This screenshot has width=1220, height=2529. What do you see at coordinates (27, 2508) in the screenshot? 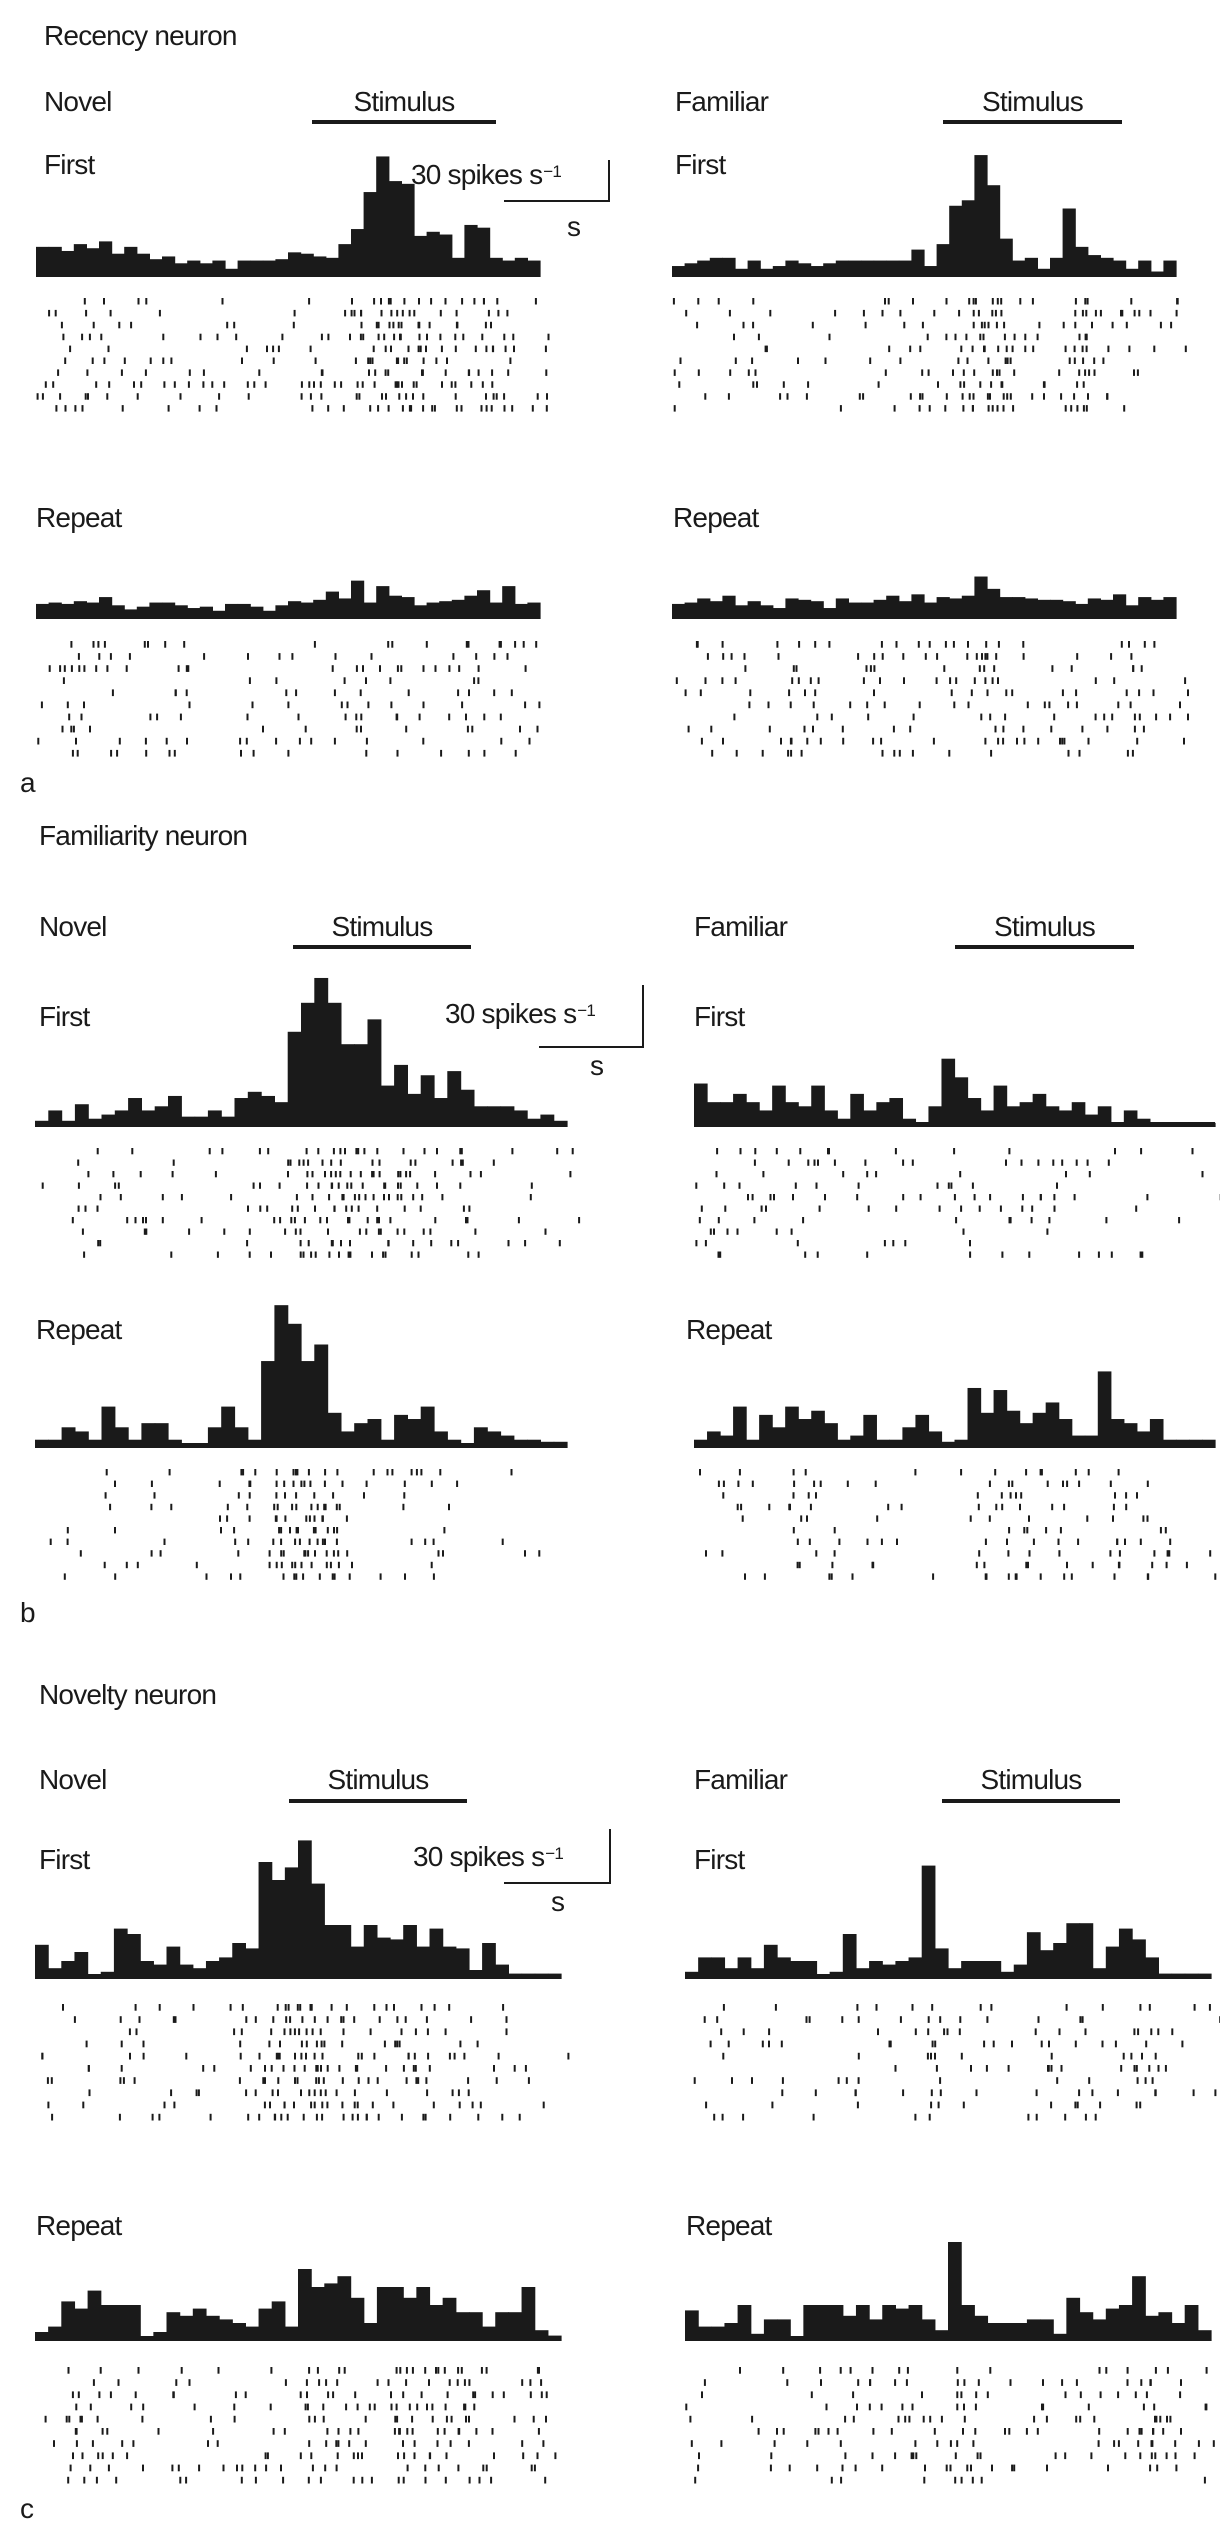
I see `panel-letter: c` at bounding box center [27, 2508].